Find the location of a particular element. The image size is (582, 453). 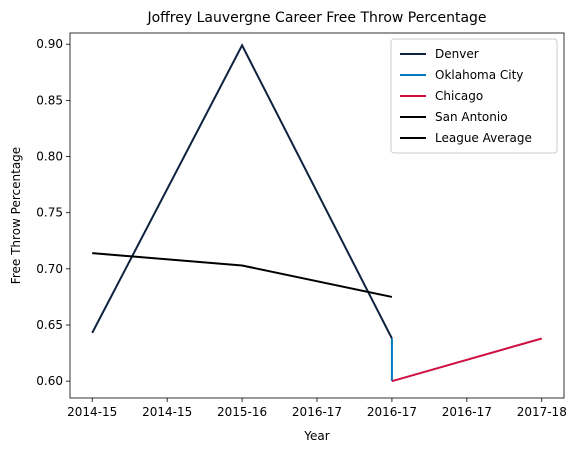

legend-label: Chicago is located at coordinates (459, 96).